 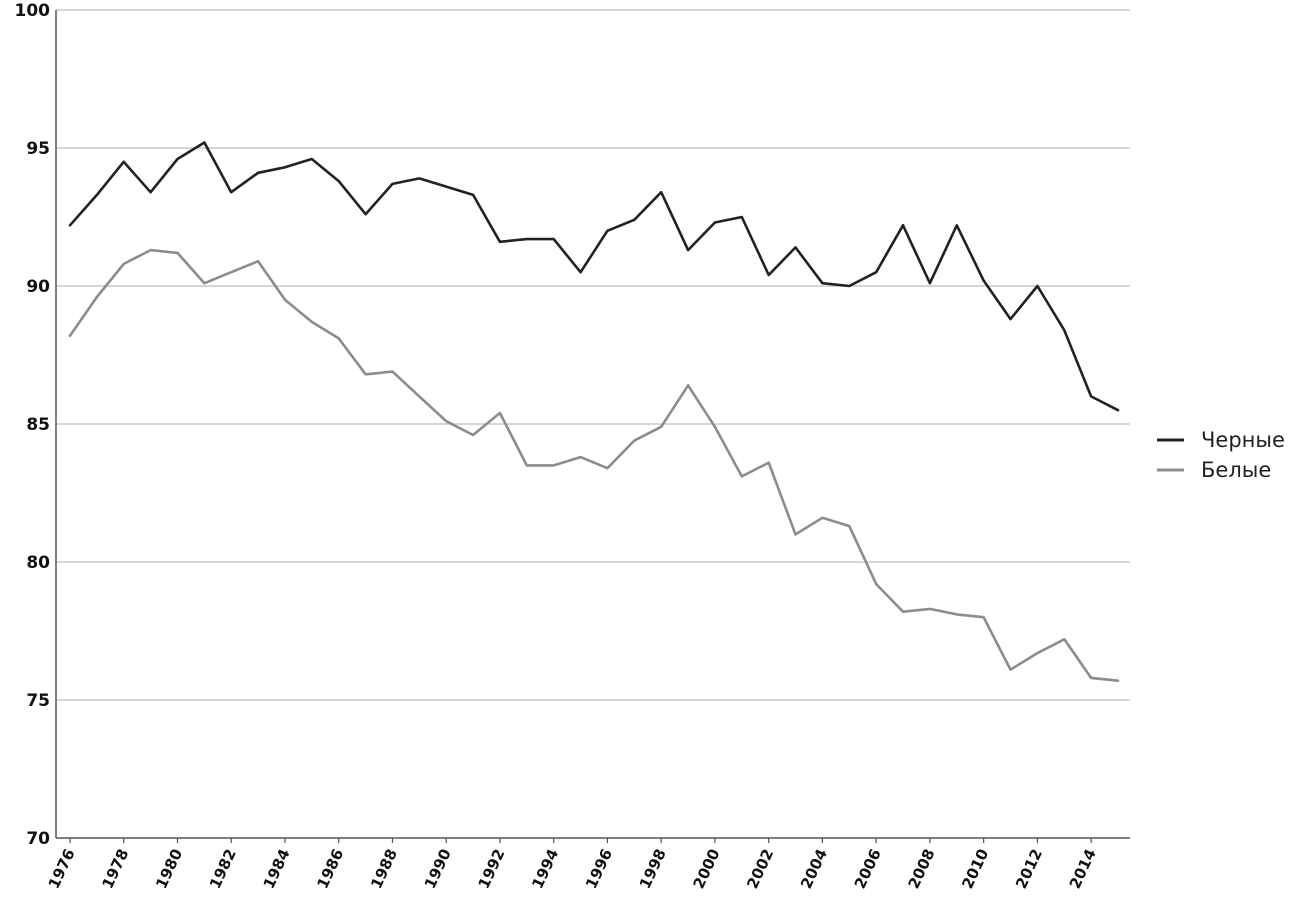 What do you see at coordinates (38, 149) in the screenshot?
I see `y-tick-label: 95` at bounding box center [38, 149].